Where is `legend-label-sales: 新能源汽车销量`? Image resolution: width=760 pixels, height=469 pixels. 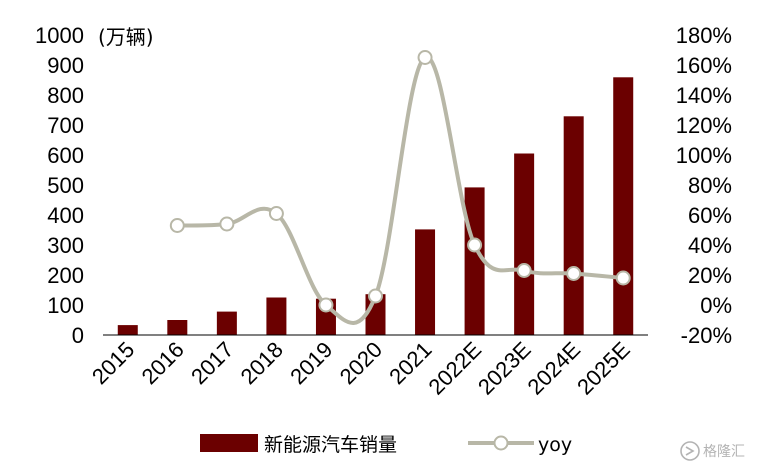
legend-label-sales: 新能源汽车销量 is located at coordinates (330, 445).